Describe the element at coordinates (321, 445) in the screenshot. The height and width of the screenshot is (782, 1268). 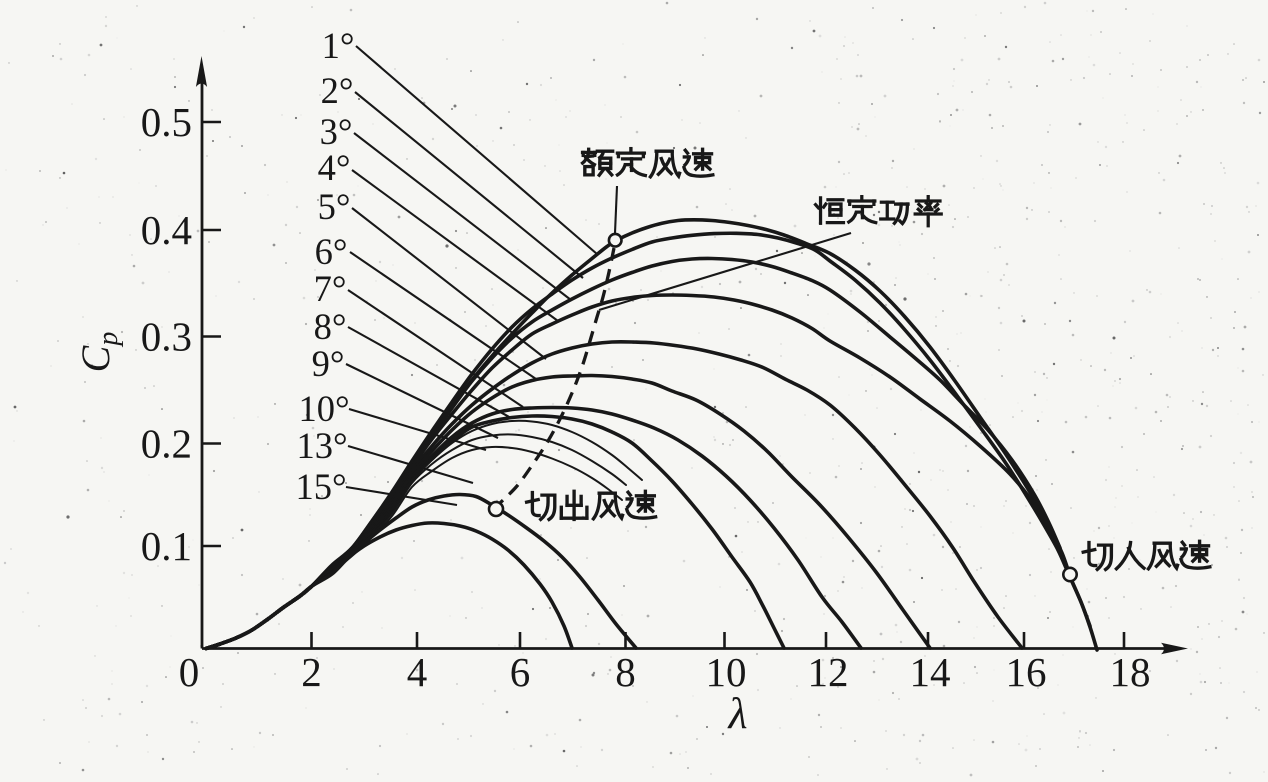
I see `svg-text: 13°` at that location.